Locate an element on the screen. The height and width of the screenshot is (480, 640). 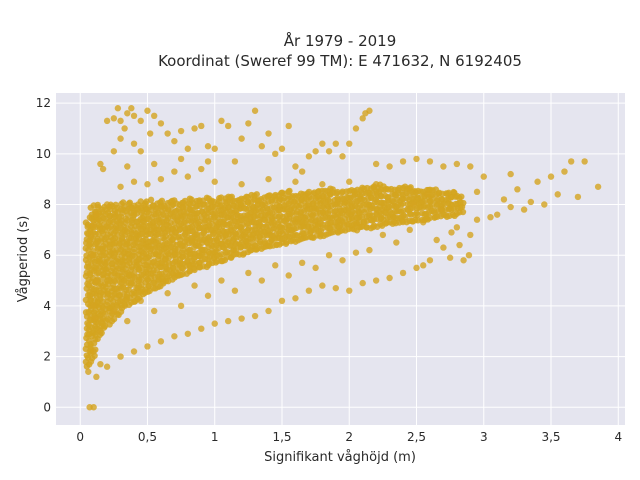
x-tick-label: 1,5 is located at coordinates (281, 437).